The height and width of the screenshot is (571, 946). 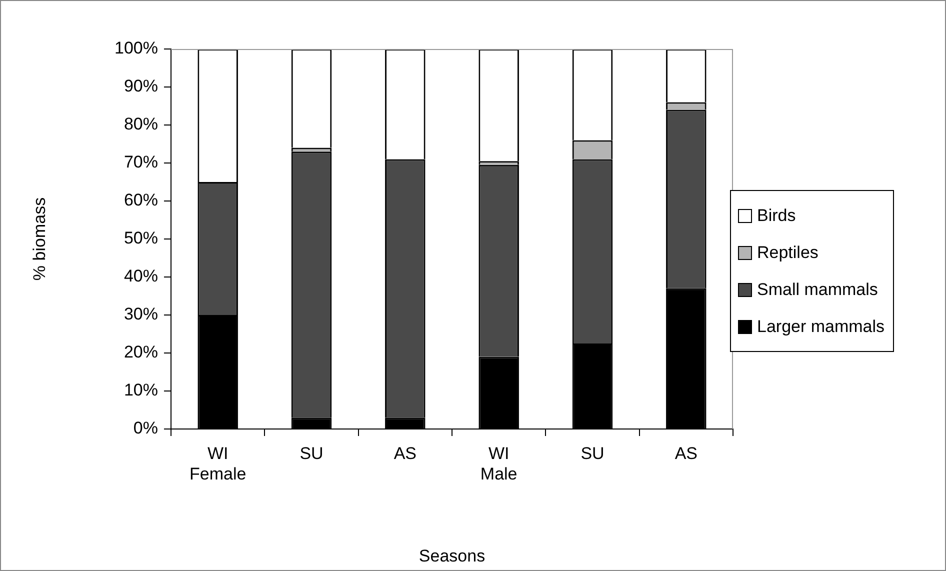 What do you see at coordinates (141, 86) in the screenshot?
I see `y-tick-label: 90%` at bounding box center [141, 86].